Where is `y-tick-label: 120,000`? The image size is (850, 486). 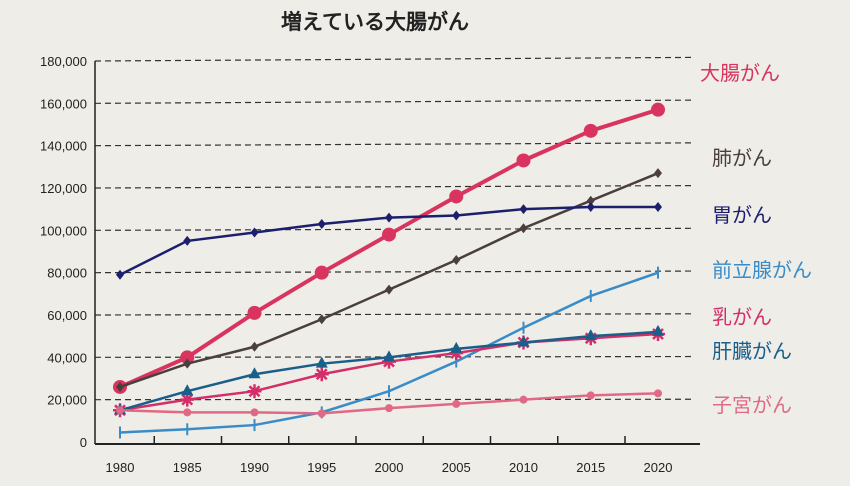 y-tick-label: 120,000 is located at coordinates (63, 188).